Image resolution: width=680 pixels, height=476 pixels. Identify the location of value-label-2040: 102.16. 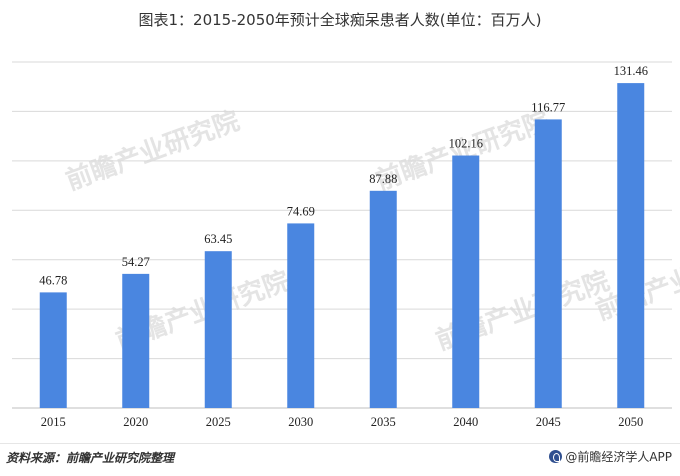
(466, 144).